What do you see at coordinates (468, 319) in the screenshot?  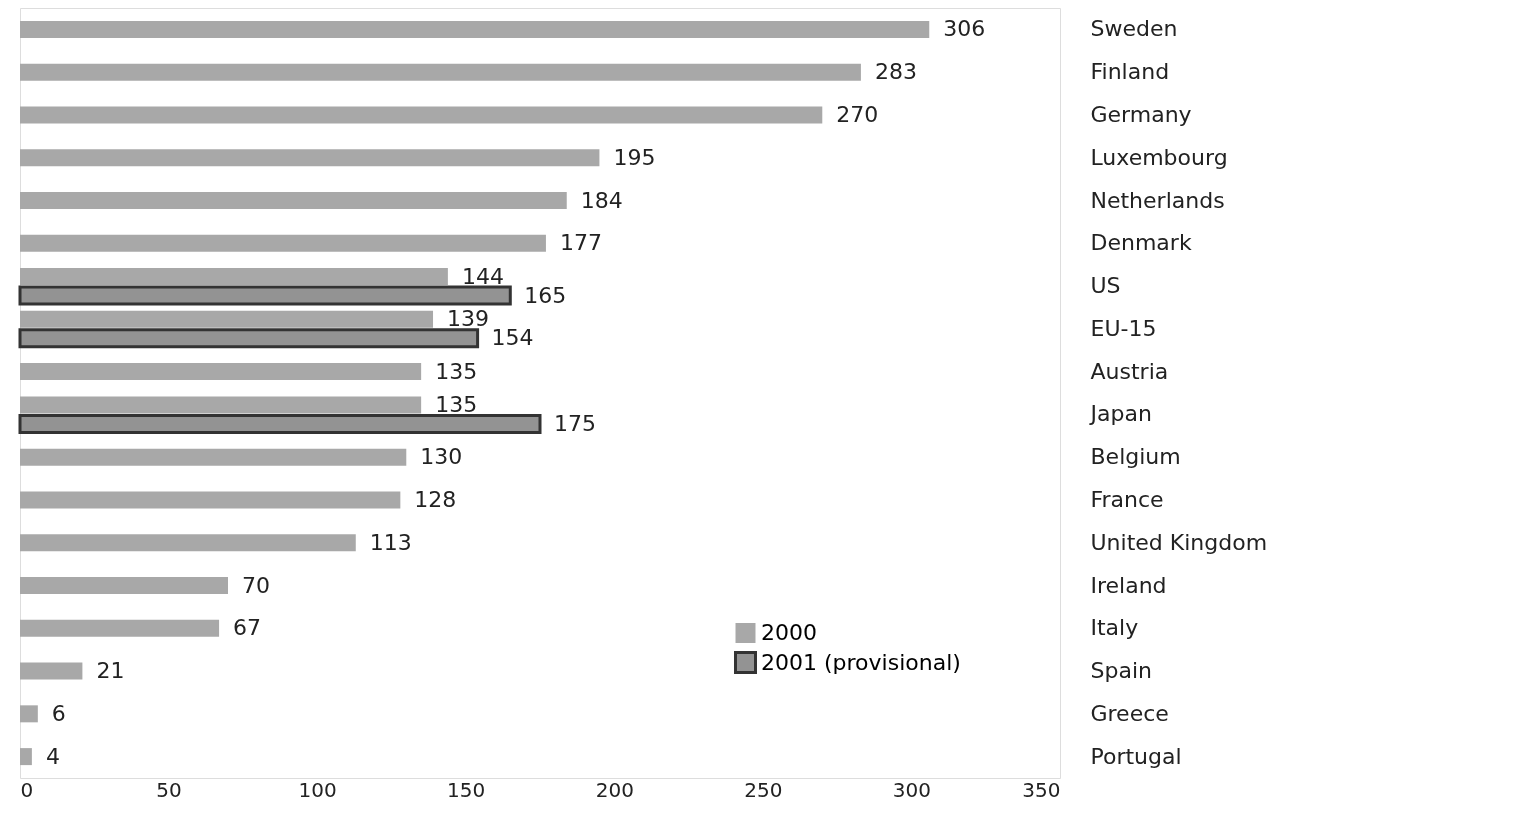 I see `data-label: 139` at bounding box center [468, 319].